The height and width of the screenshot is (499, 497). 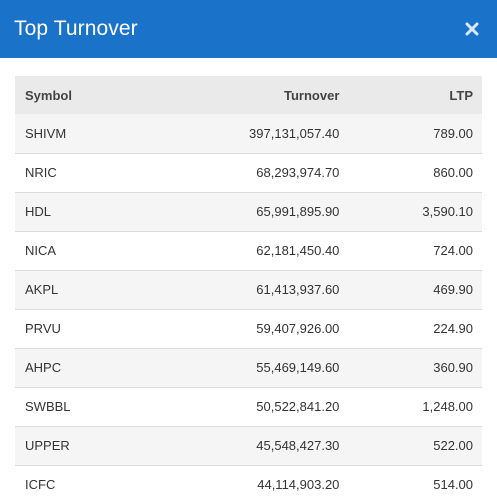 What do you see at coordinates (298, 250) in the screenshot?
I see `cell-turnover: 62,181,450.40` at bounding box center [298, 250].